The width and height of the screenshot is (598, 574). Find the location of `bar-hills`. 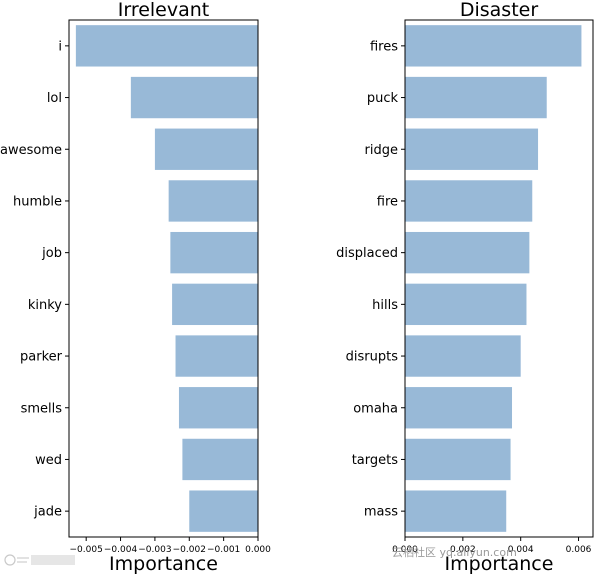

bar-hills is located at coordinates (466, 304).